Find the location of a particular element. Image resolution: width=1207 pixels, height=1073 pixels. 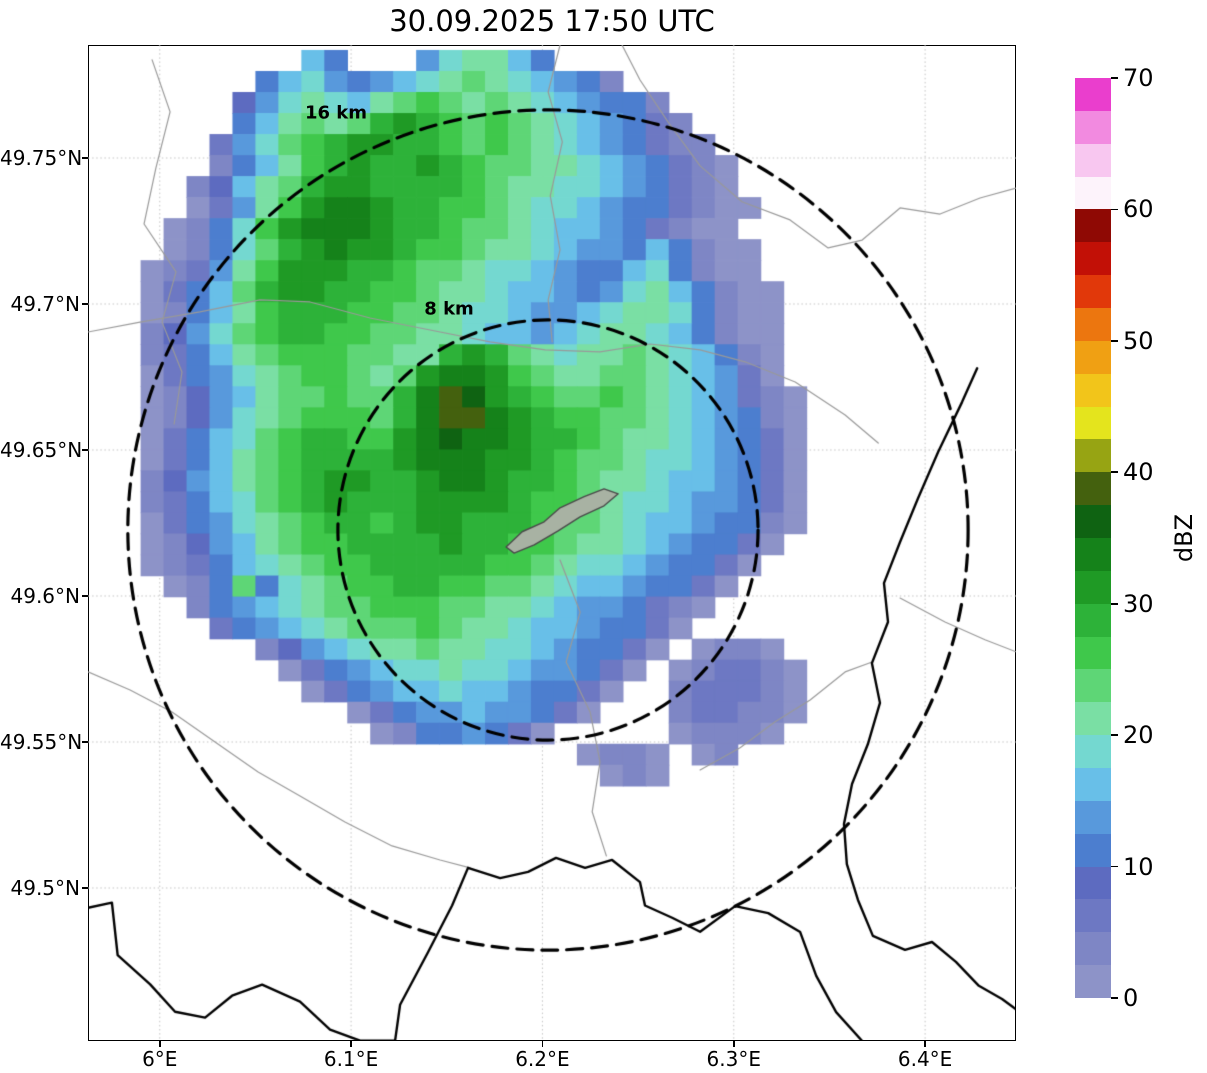

range-ring-label-16km: 16 km is located at coordinates (335, 113).